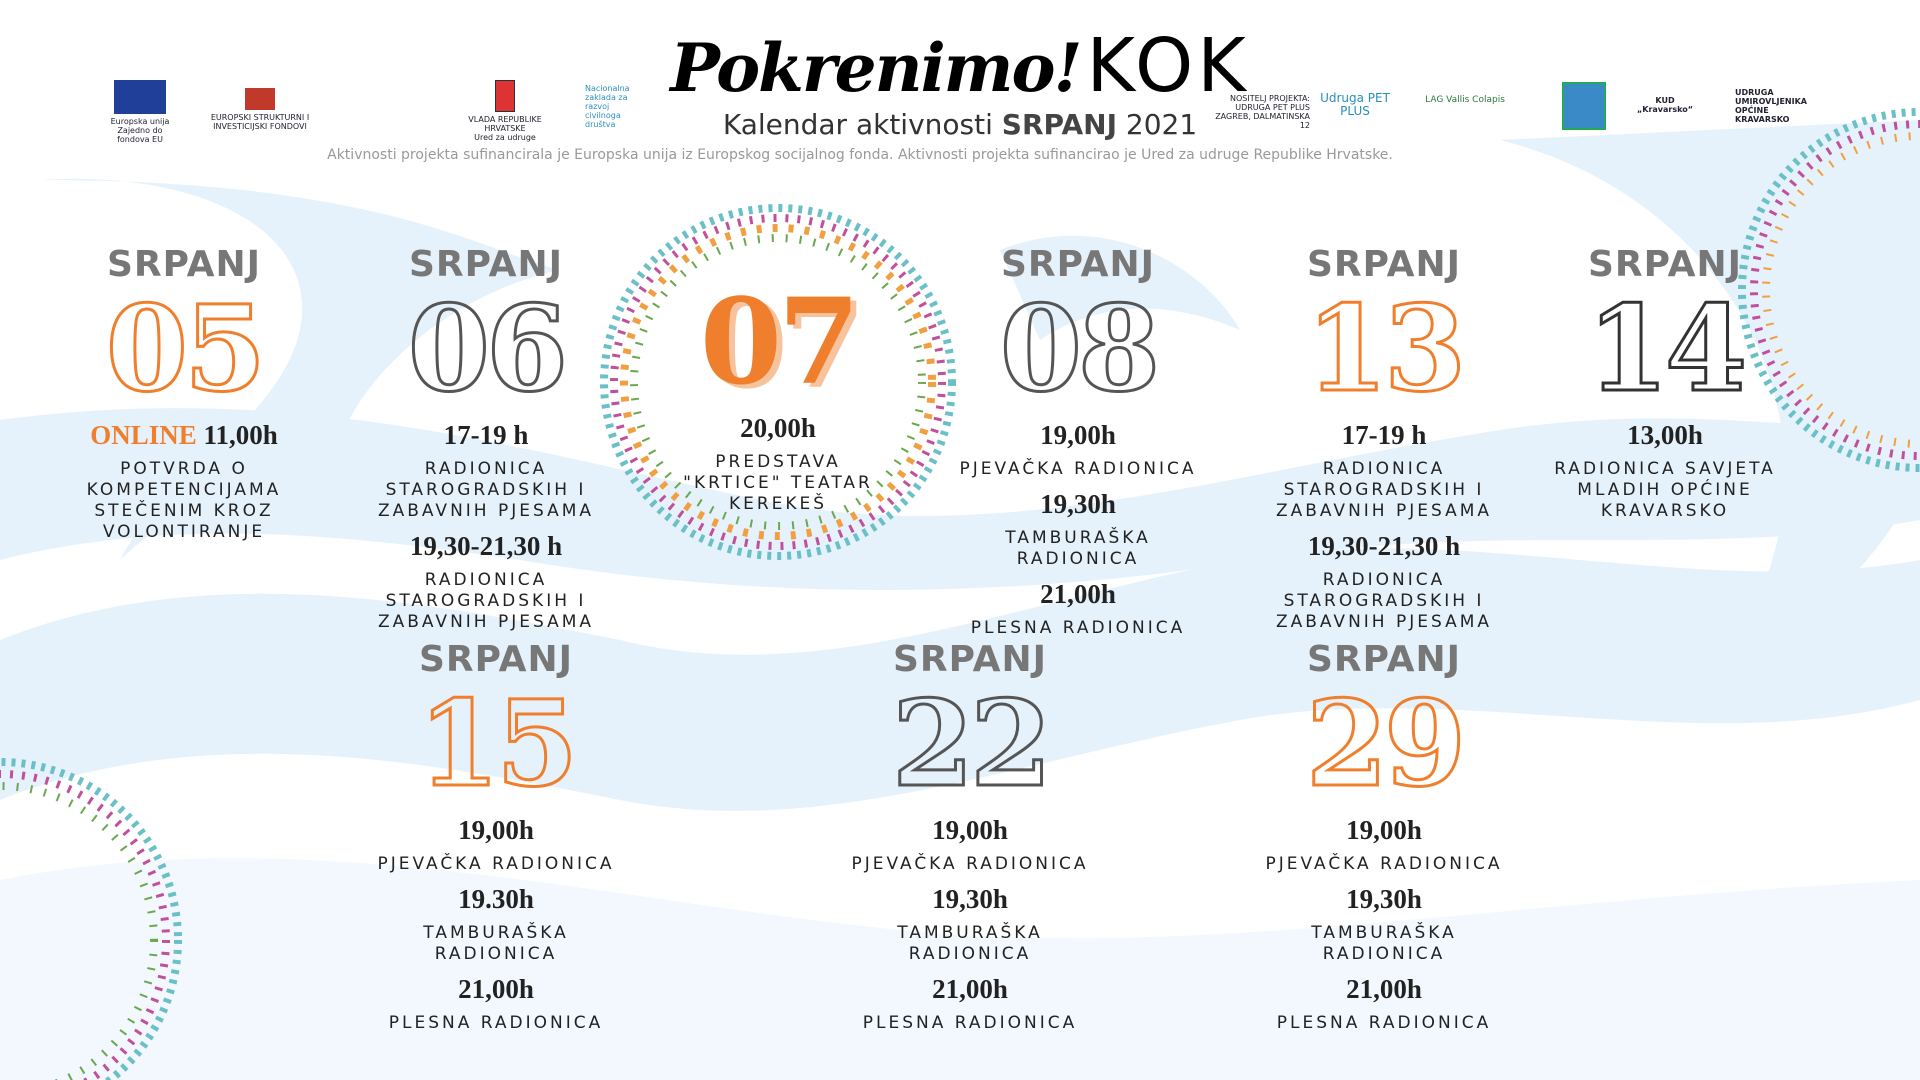 This screenshot has height=1080, width=1920. Describe the element at coordinates (1355, 104) in the screenshot. I see `logo: Udruga PET PLUS` at that location.